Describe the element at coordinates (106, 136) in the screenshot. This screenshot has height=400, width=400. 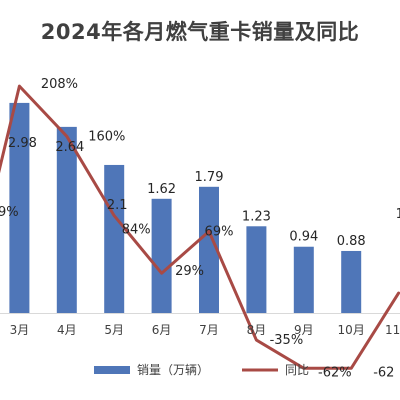
I see `yoy-label-4月: 160%` at that location.